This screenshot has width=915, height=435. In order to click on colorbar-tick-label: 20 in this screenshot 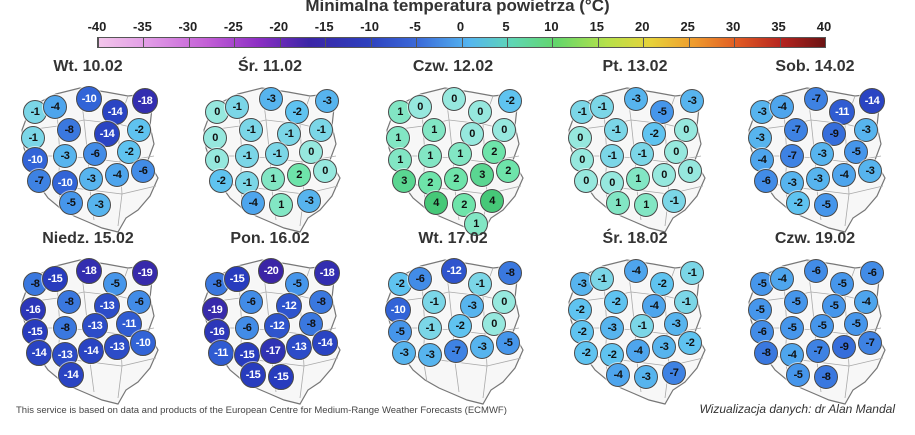, I will do `click(642, 26)`.